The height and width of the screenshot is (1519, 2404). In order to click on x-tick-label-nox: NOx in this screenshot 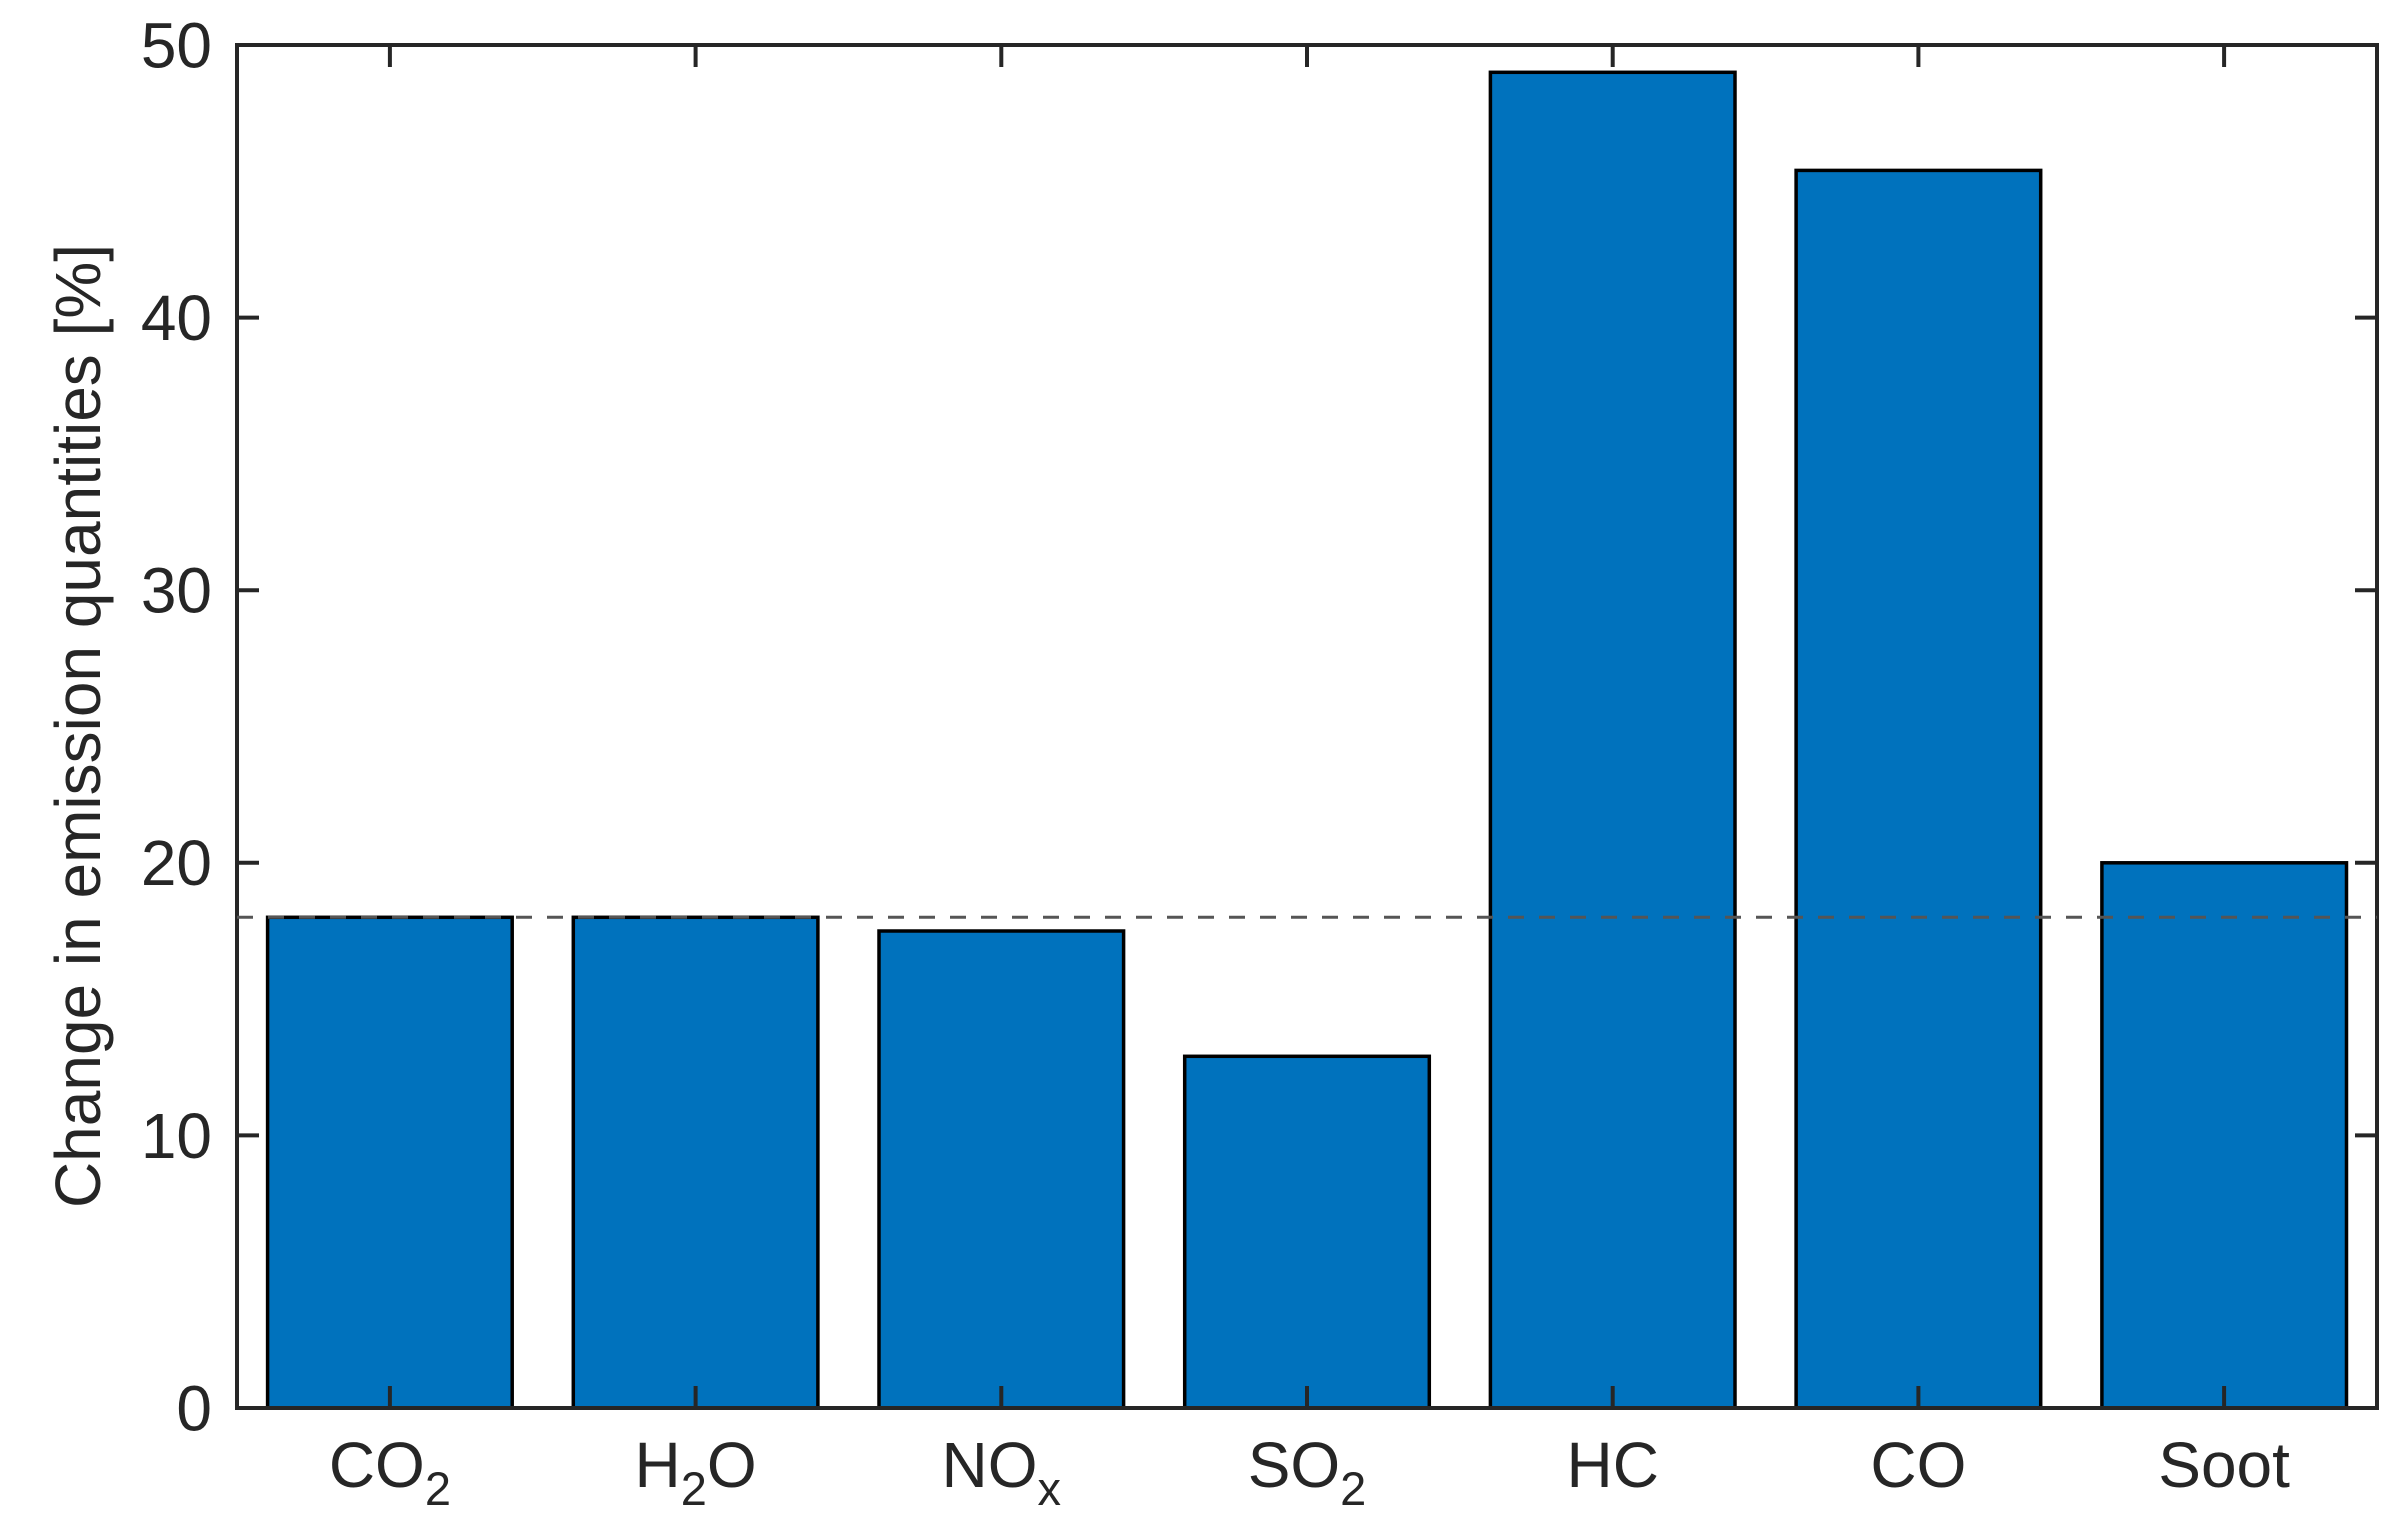, I will do `click(1002, 1472)`.